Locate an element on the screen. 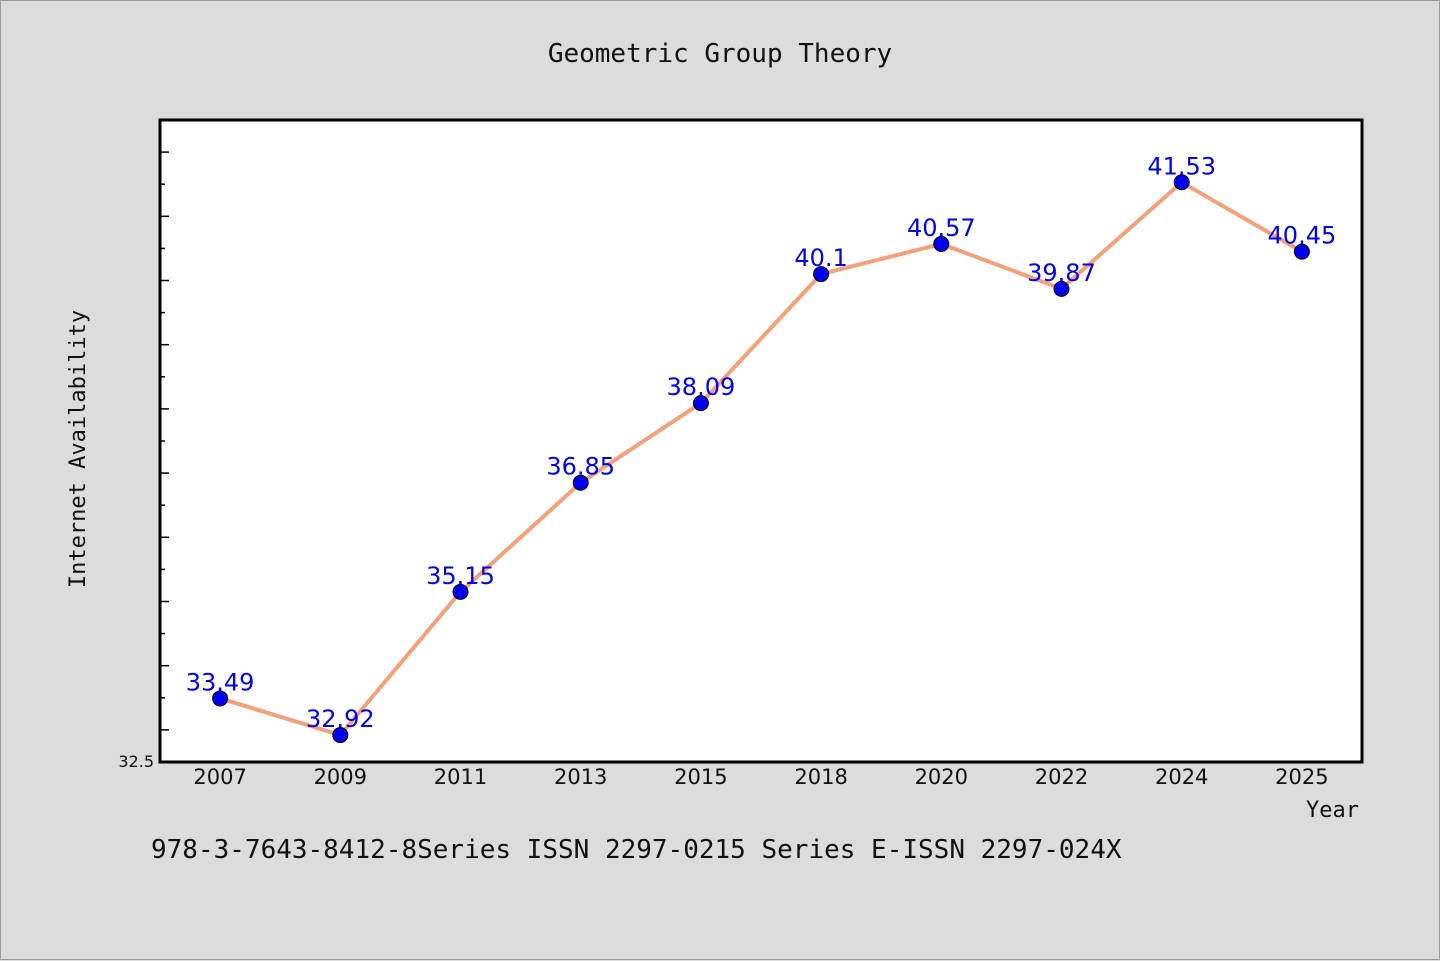 This screenshot has width=1440, height=961. x-tick-label: 2020 is located at coordinates (941, 777).